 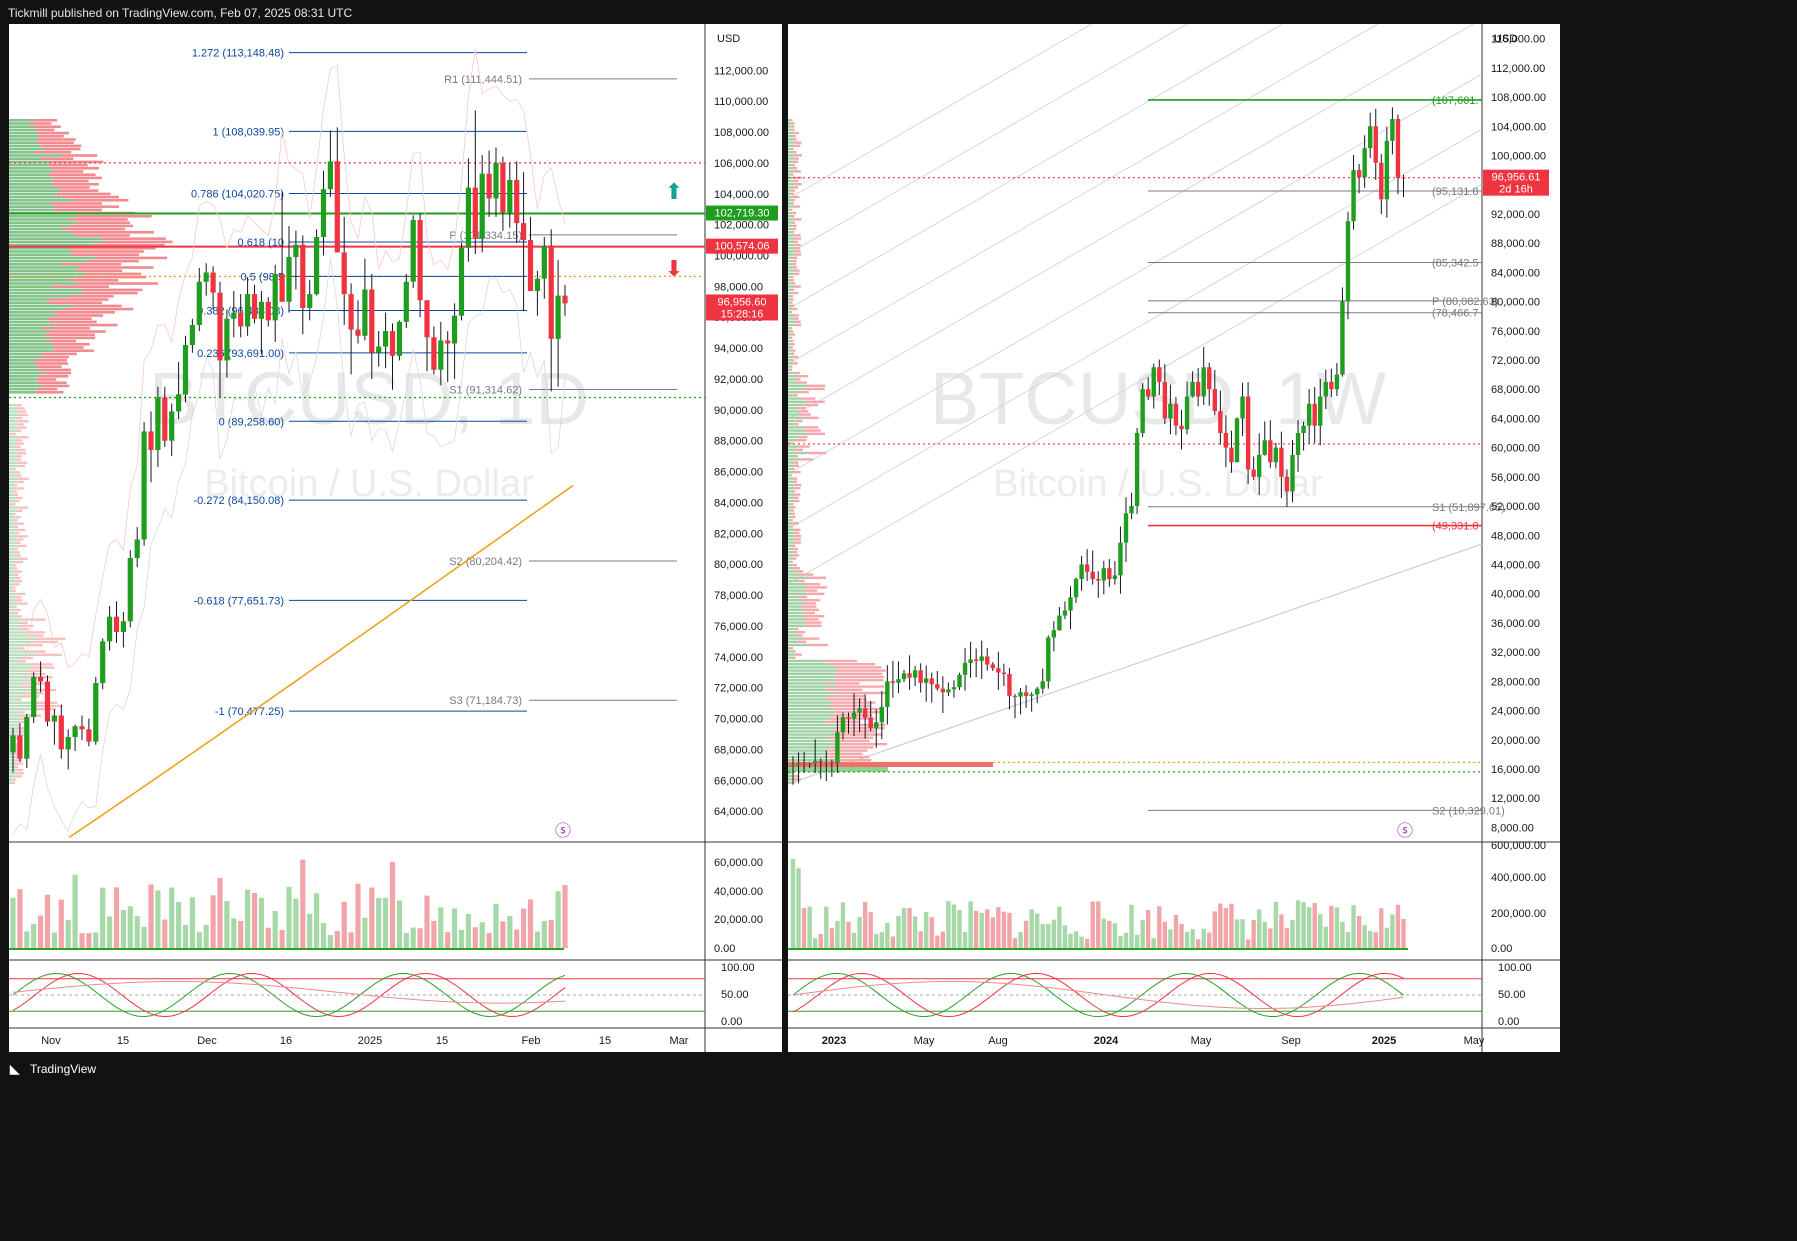 I want to click on pivot-label: (49,331.8, so click(x=1455, y=527).